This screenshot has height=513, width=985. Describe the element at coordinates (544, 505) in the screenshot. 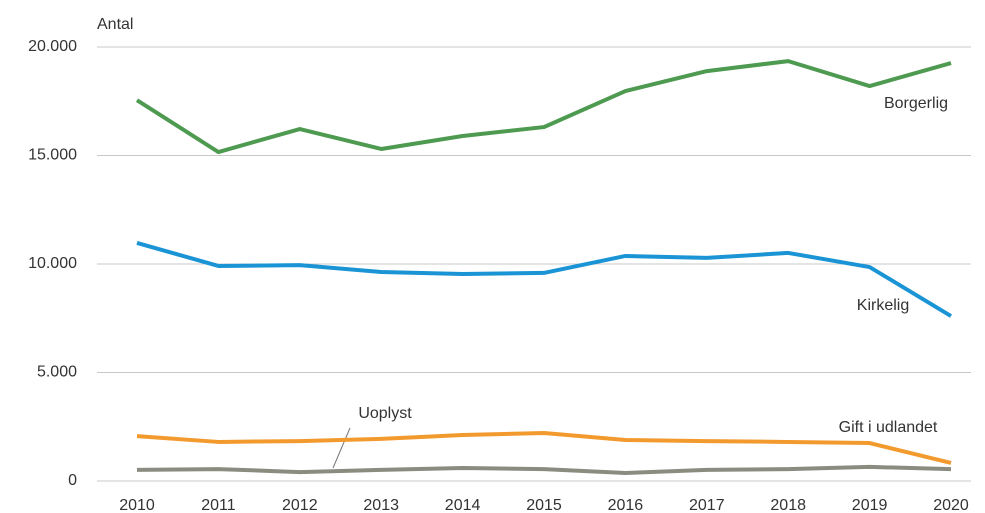

I see `x-tick-label: 2015` at that location.